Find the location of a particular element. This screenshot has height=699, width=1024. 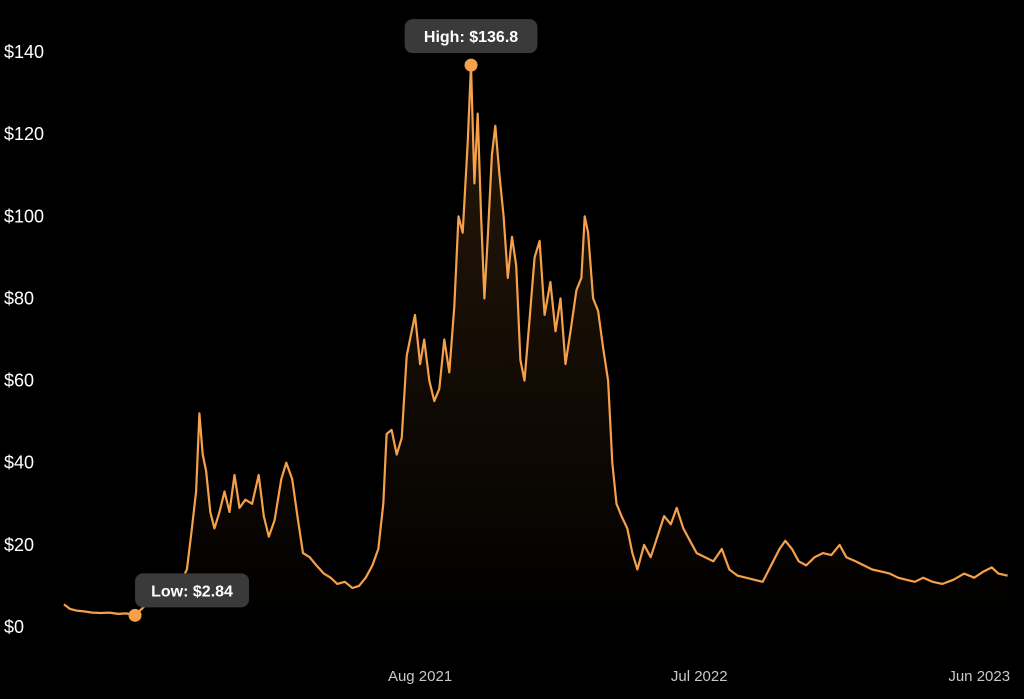

high-marker is located at coordinates (471, 65).